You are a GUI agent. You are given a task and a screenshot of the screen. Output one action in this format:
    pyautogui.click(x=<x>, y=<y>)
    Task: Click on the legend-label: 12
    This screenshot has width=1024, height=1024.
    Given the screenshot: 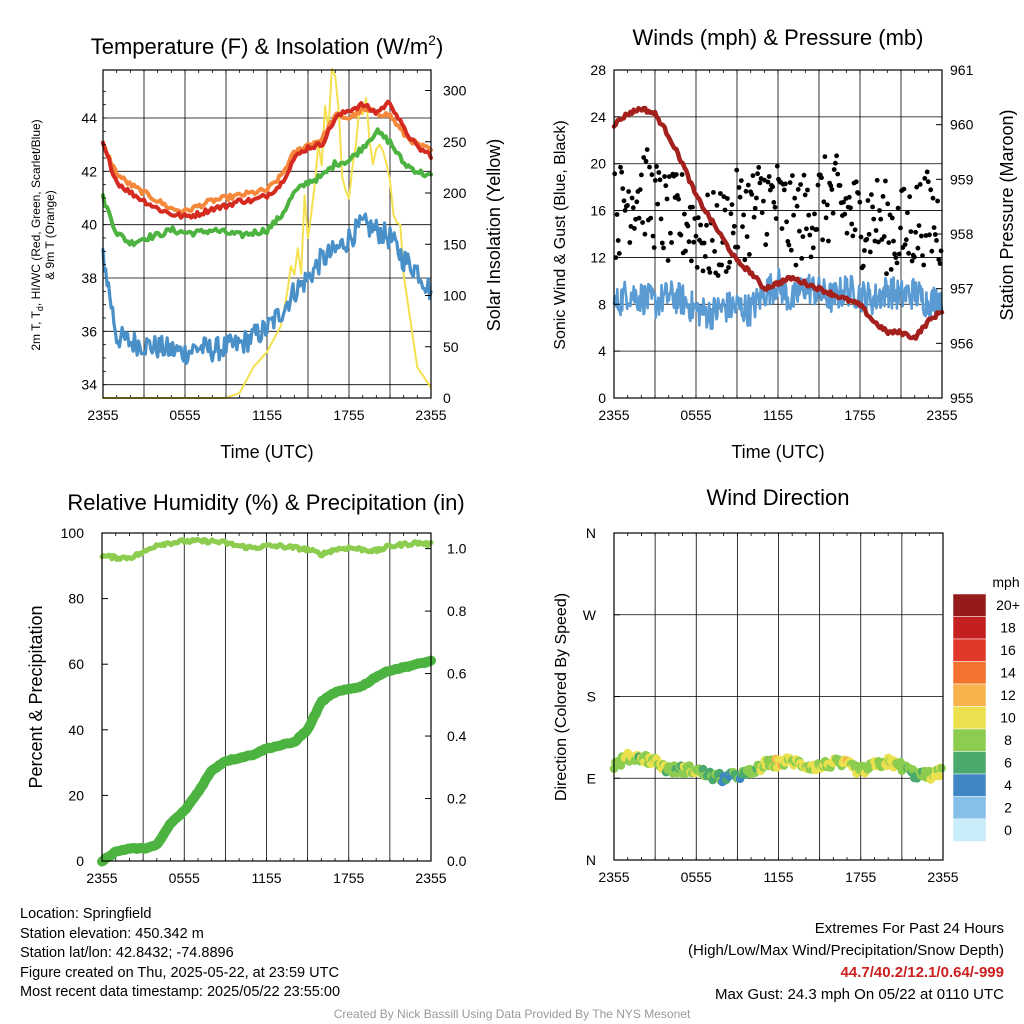 What is the action you would take?
    pyautogui.click(x=1008, y=695)
    